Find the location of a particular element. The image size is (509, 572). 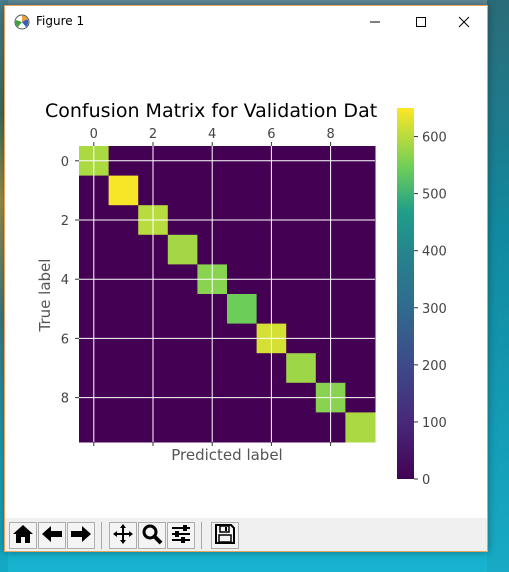

window-title: Figure 1 is located at coordinates (60, 21).